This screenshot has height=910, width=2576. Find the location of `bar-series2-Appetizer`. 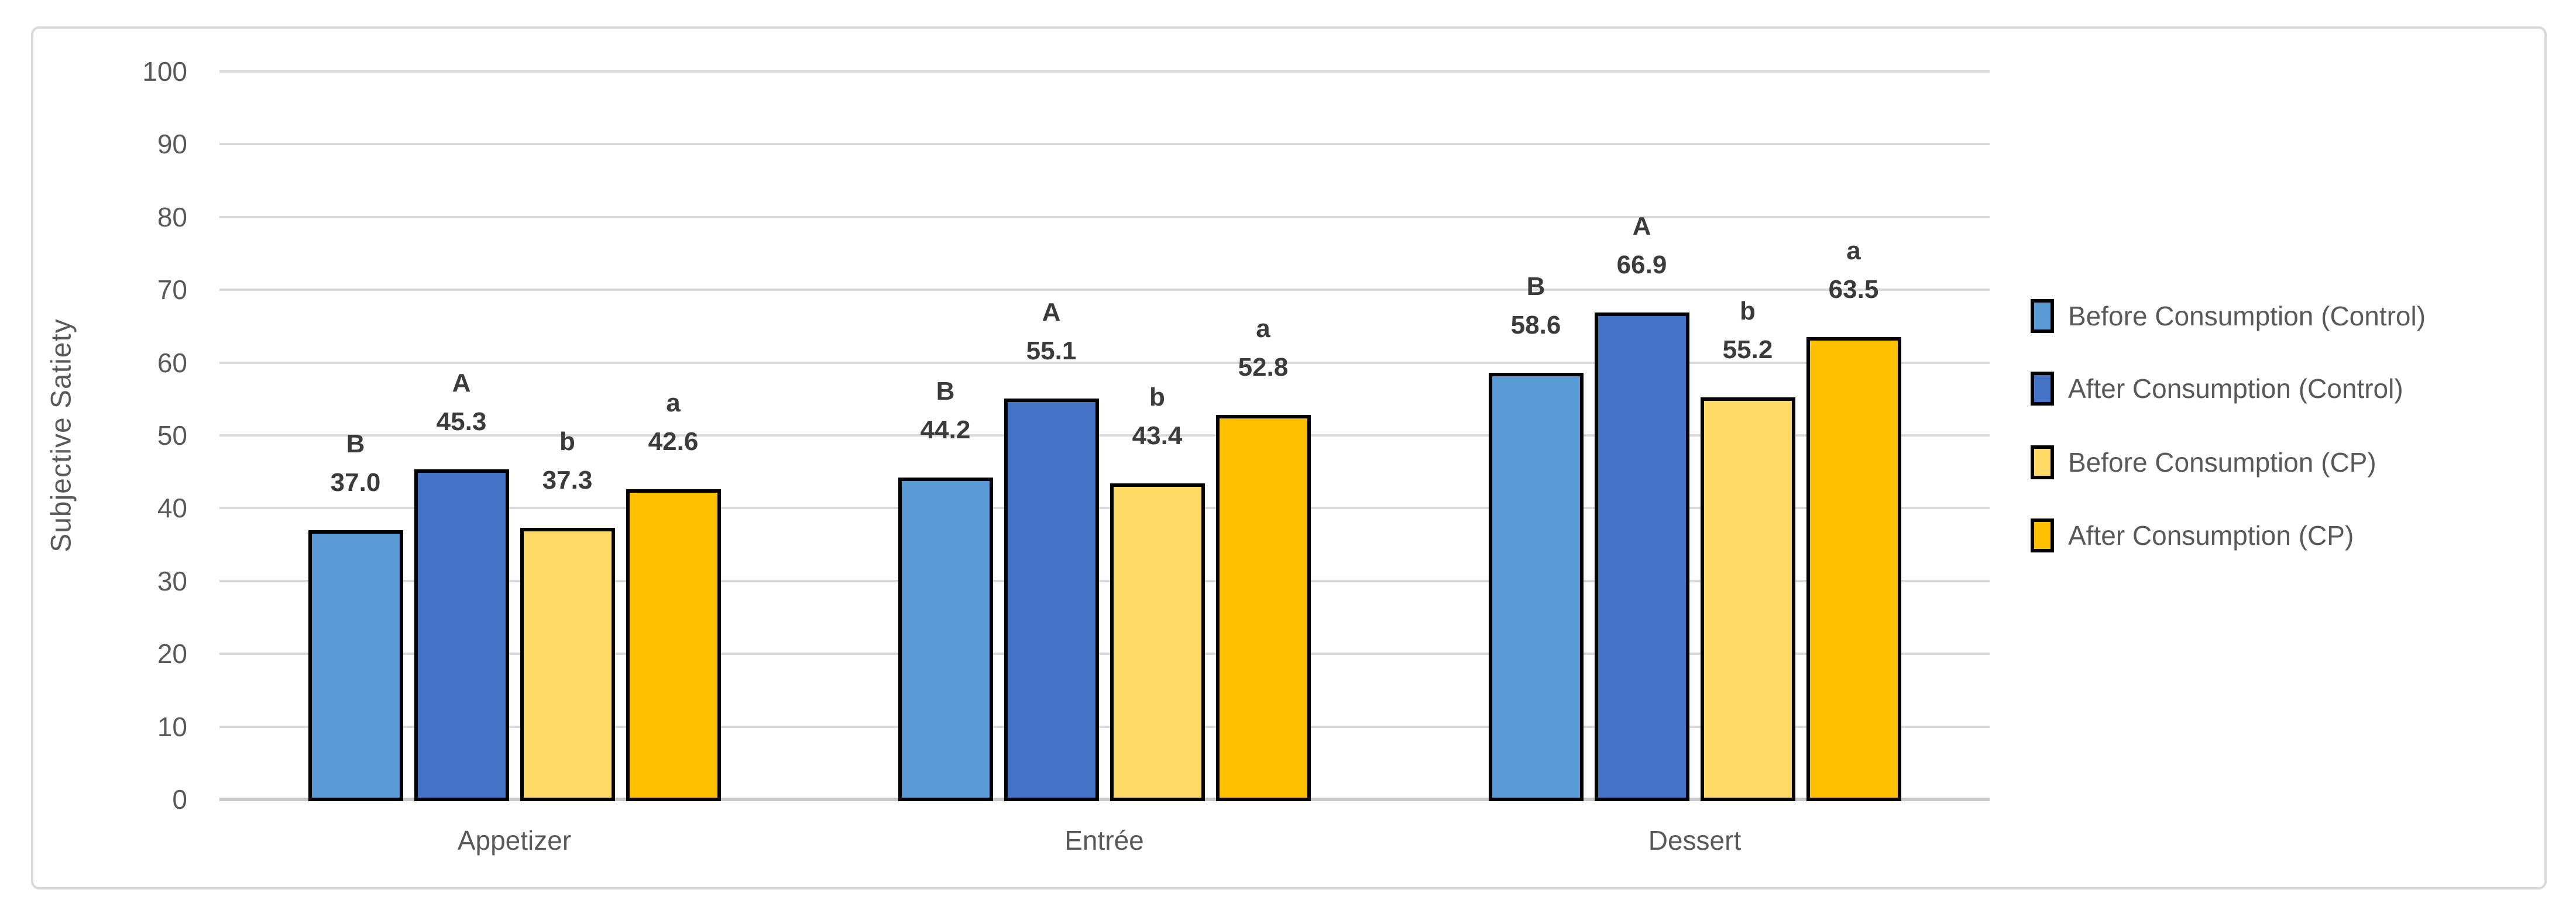

bar-series2-Appetizer is located at coordinates (462, 635).